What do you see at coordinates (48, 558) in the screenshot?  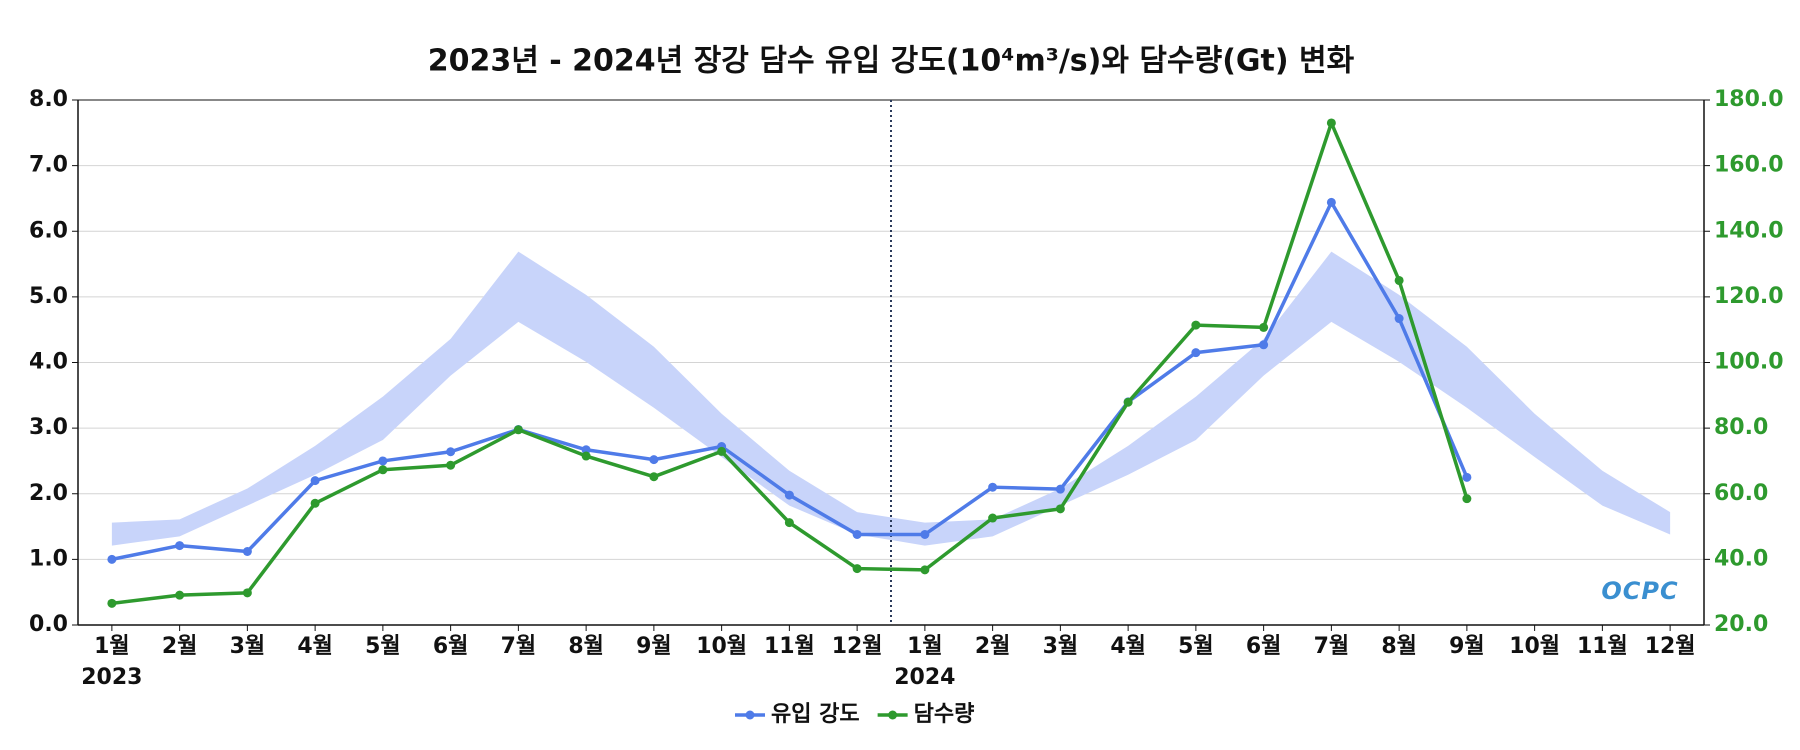 I see `y-tick-label: 1.0` at bounding box center [48, 558].